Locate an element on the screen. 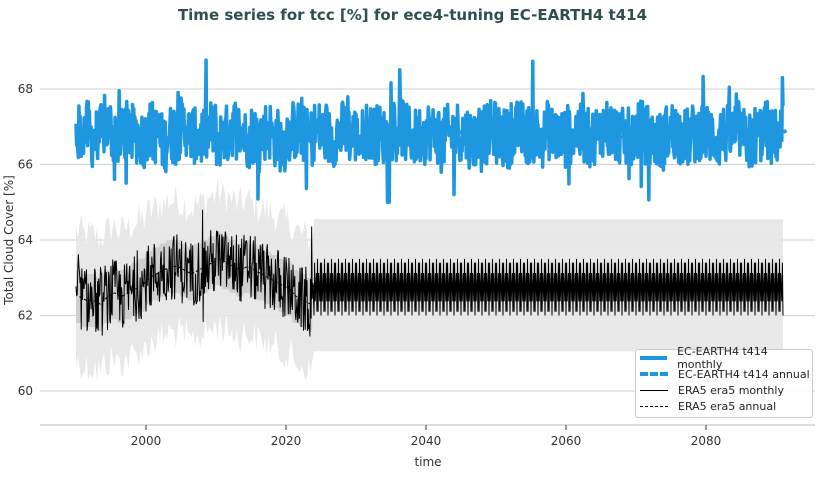 This screenshot has width=825, height=478. legend-item: ERA5 era5 annual is located at coordinates (726, 406).